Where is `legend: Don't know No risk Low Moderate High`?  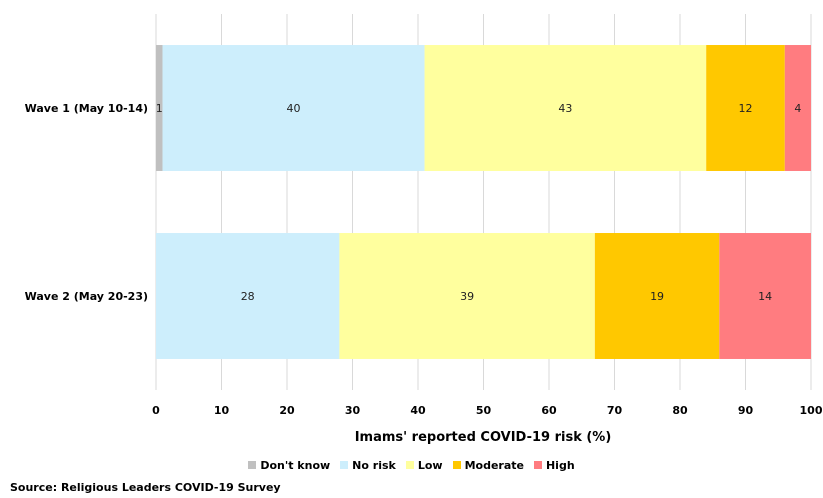
legend: Don't know No risk Low Moderate High is located at coordinates (411, 465).